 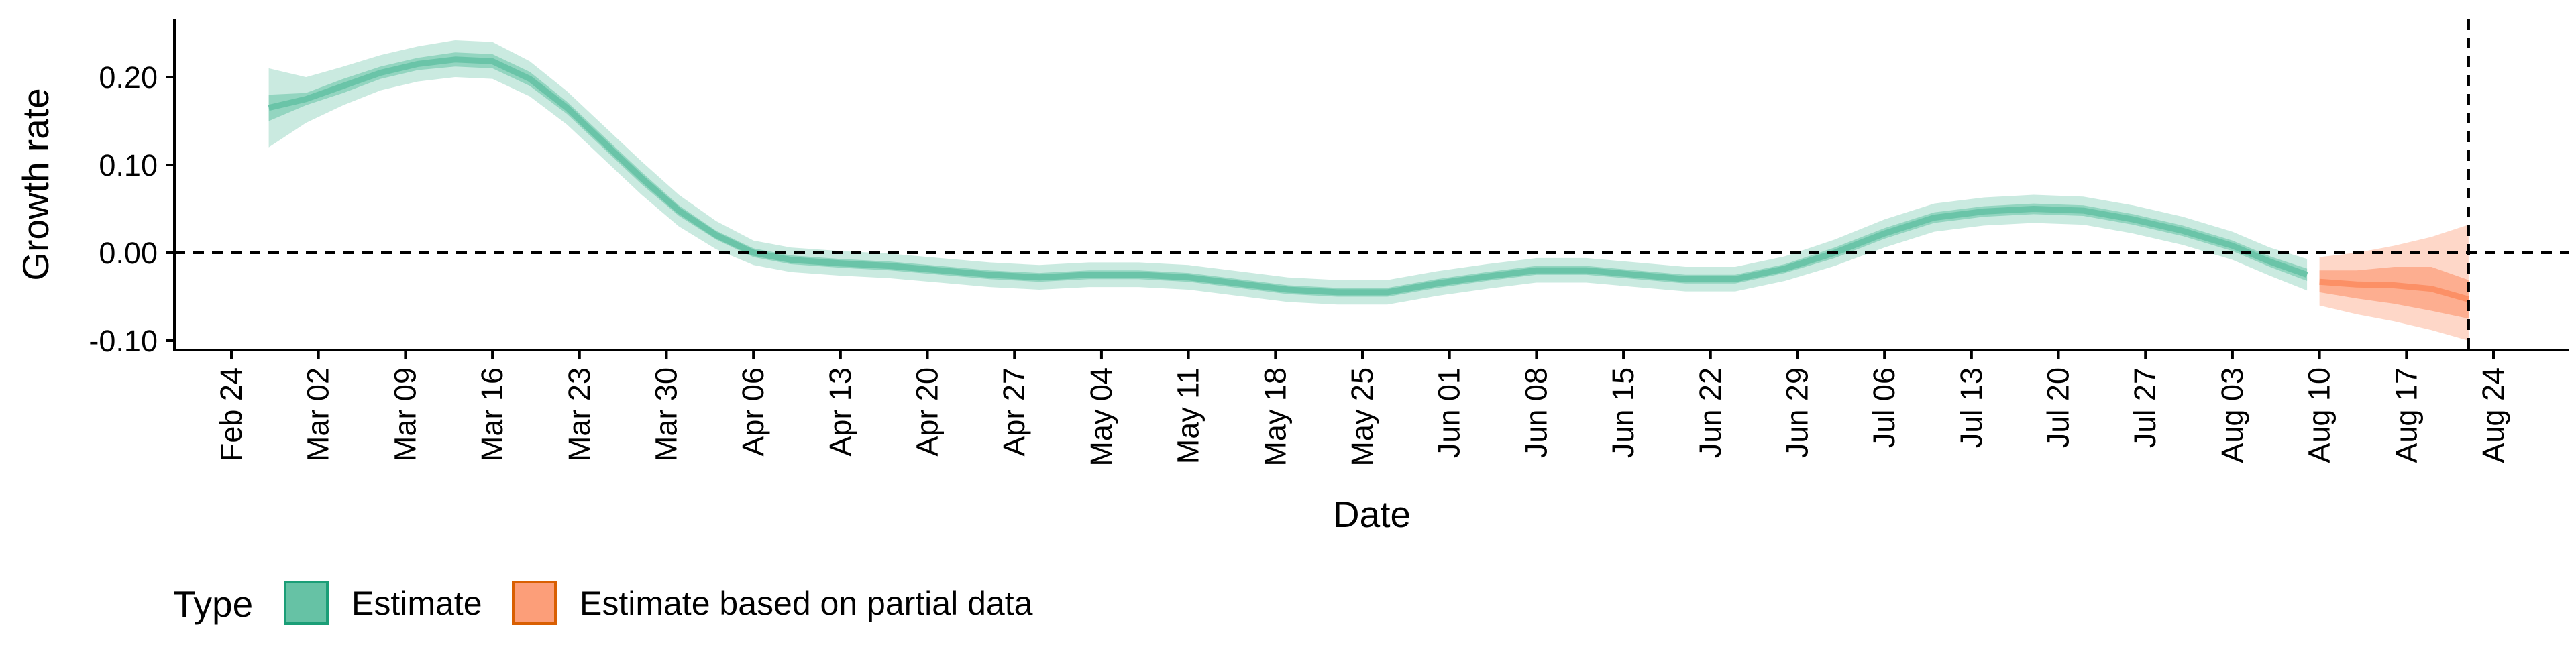 What do you see at coordinates (123, 341) in the screenshot?
I see `y-tick-label: -0.10` at bounding box center [123, 341].